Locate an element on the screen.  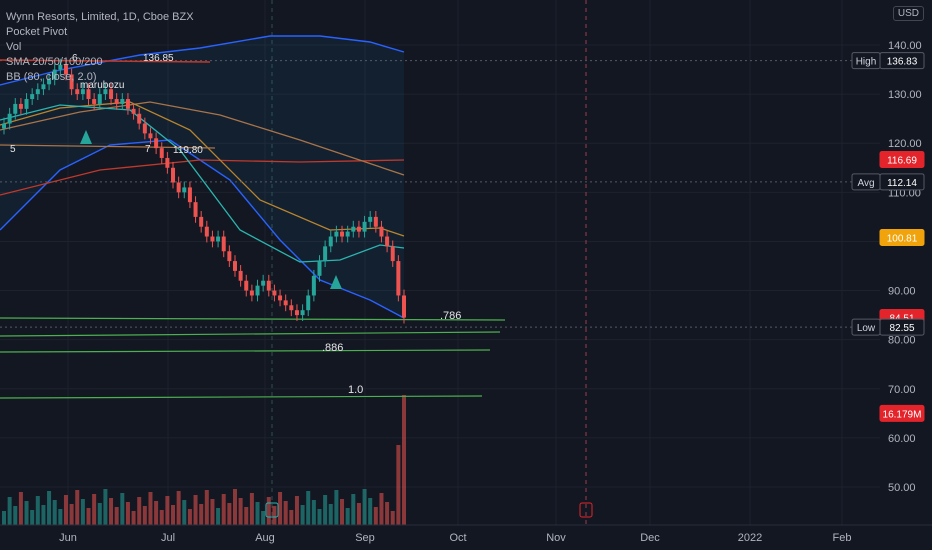
price-tick: 140.00 is located at coordinates (905, 46).